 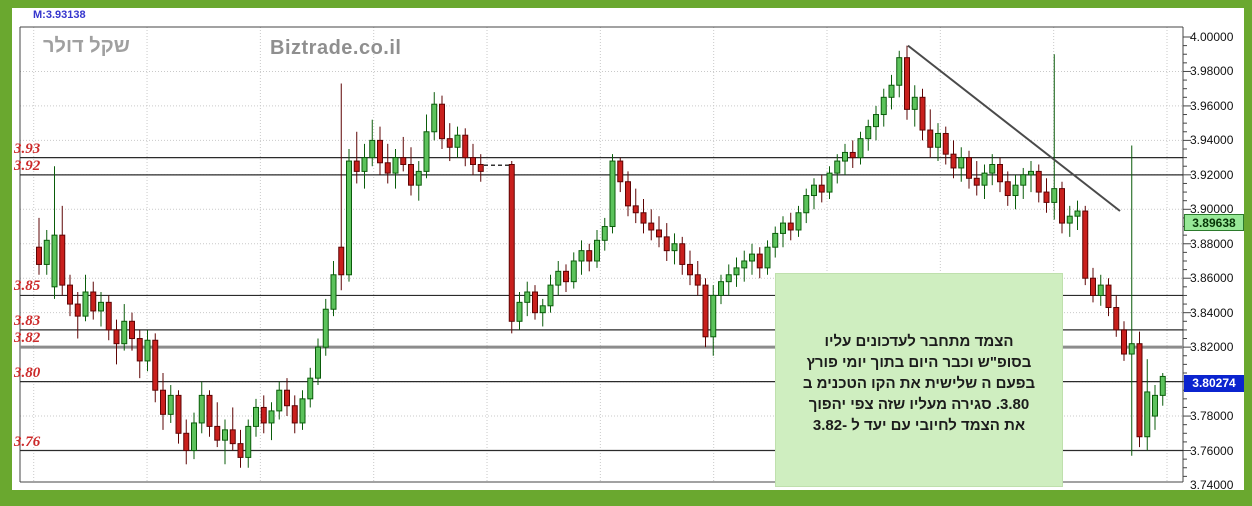 What do you see at coordinates (1212, 209) in the screenshot?
I see `axis-price-label: 3.90000` at bounding box center [1212, 209].